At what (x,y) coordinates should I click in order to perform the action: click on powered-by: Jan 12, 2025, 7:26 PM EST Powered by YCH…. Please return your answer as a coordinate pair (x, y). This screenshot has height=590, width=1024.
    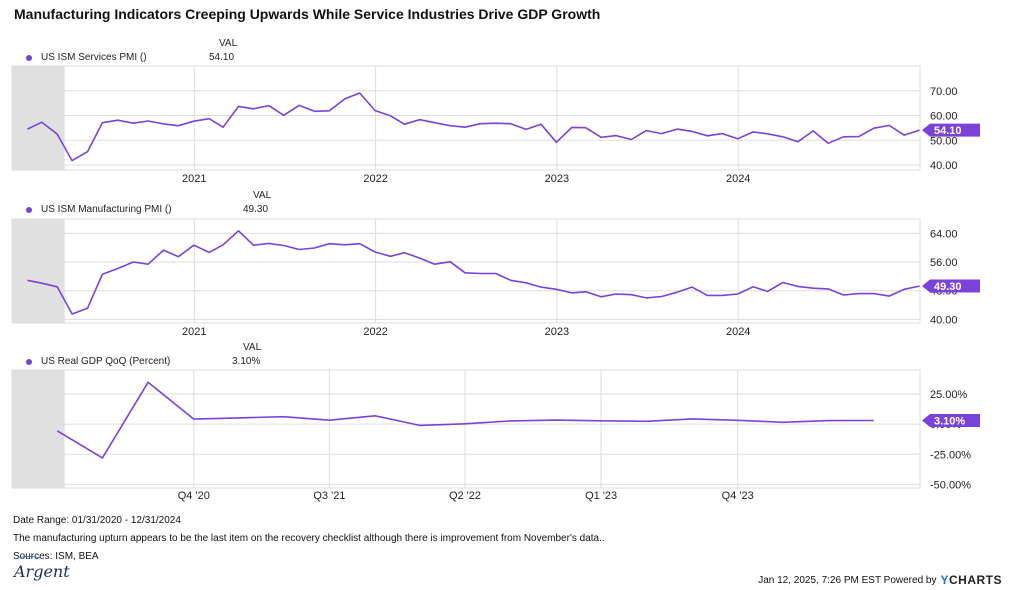
    Looking at the image, I should click on (880, 580).